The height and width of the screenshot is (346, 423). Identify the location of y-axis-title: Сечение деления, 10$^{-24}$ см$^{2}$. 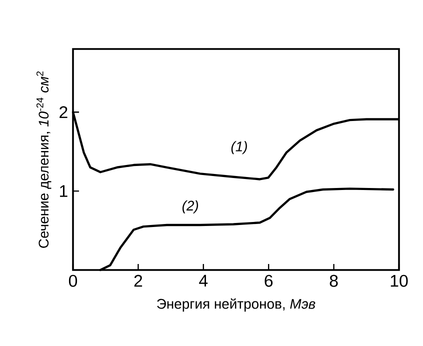
(44, 159).